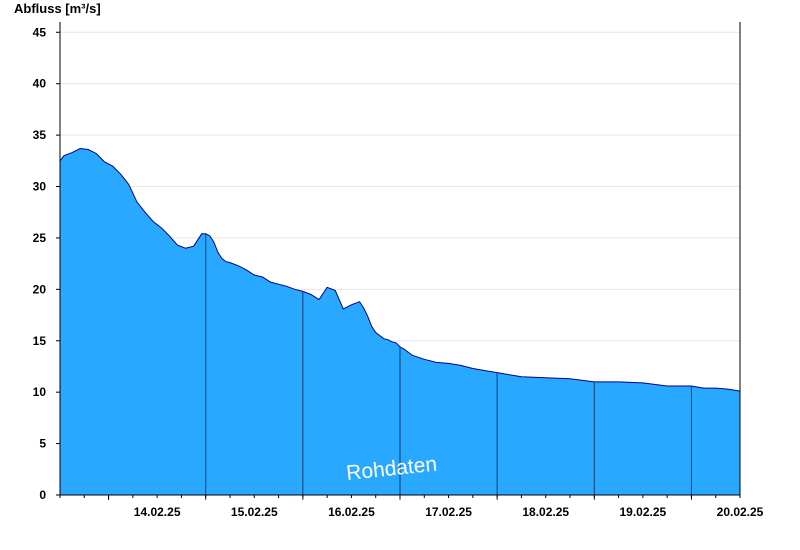 The width and height of the screenshot is (800, 550). What do you see at coordinates (40, 289) in the screenshot?
I see `y-tick-label: 20` at bounding box center [40, 289].